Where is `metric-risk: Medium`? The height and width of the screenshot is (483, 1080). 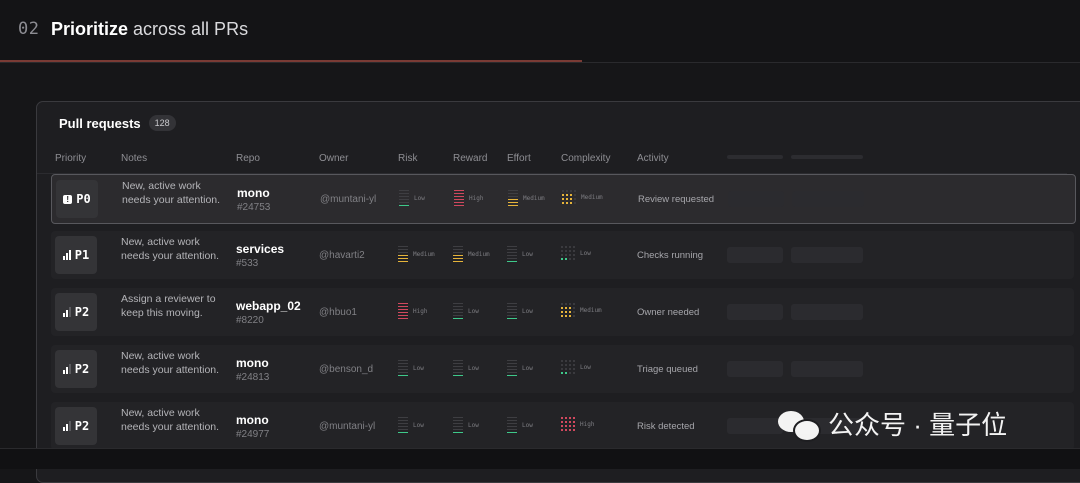
metric-risk: Medium is located at coordinates (416, 254).